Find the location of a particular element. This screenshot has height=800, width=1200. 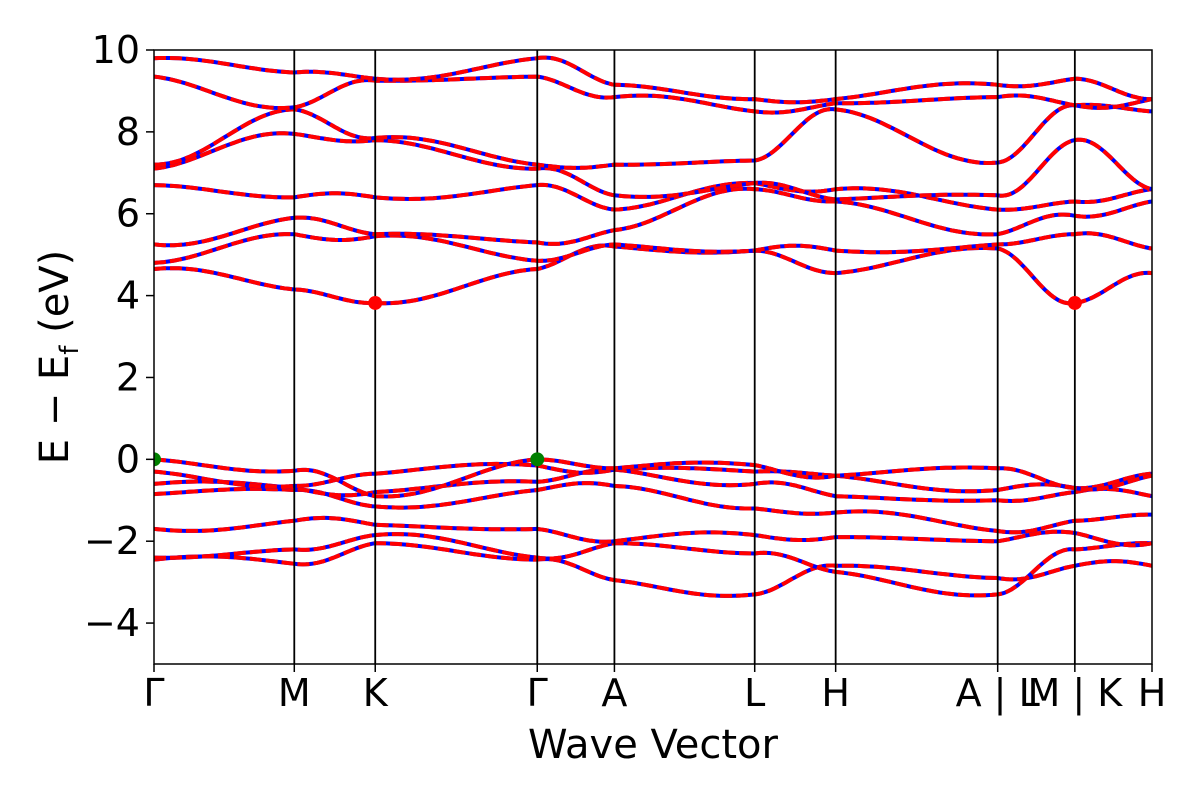

x-tick-label: M is located at coordinates (294, 693).